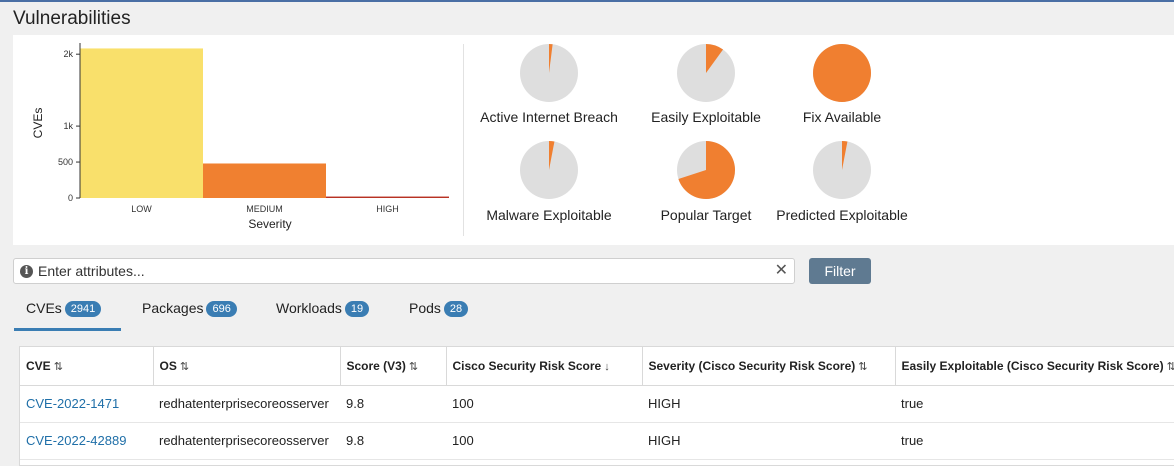  I want to click on column-header-cve: CVE ⇅, so click(87, 366).